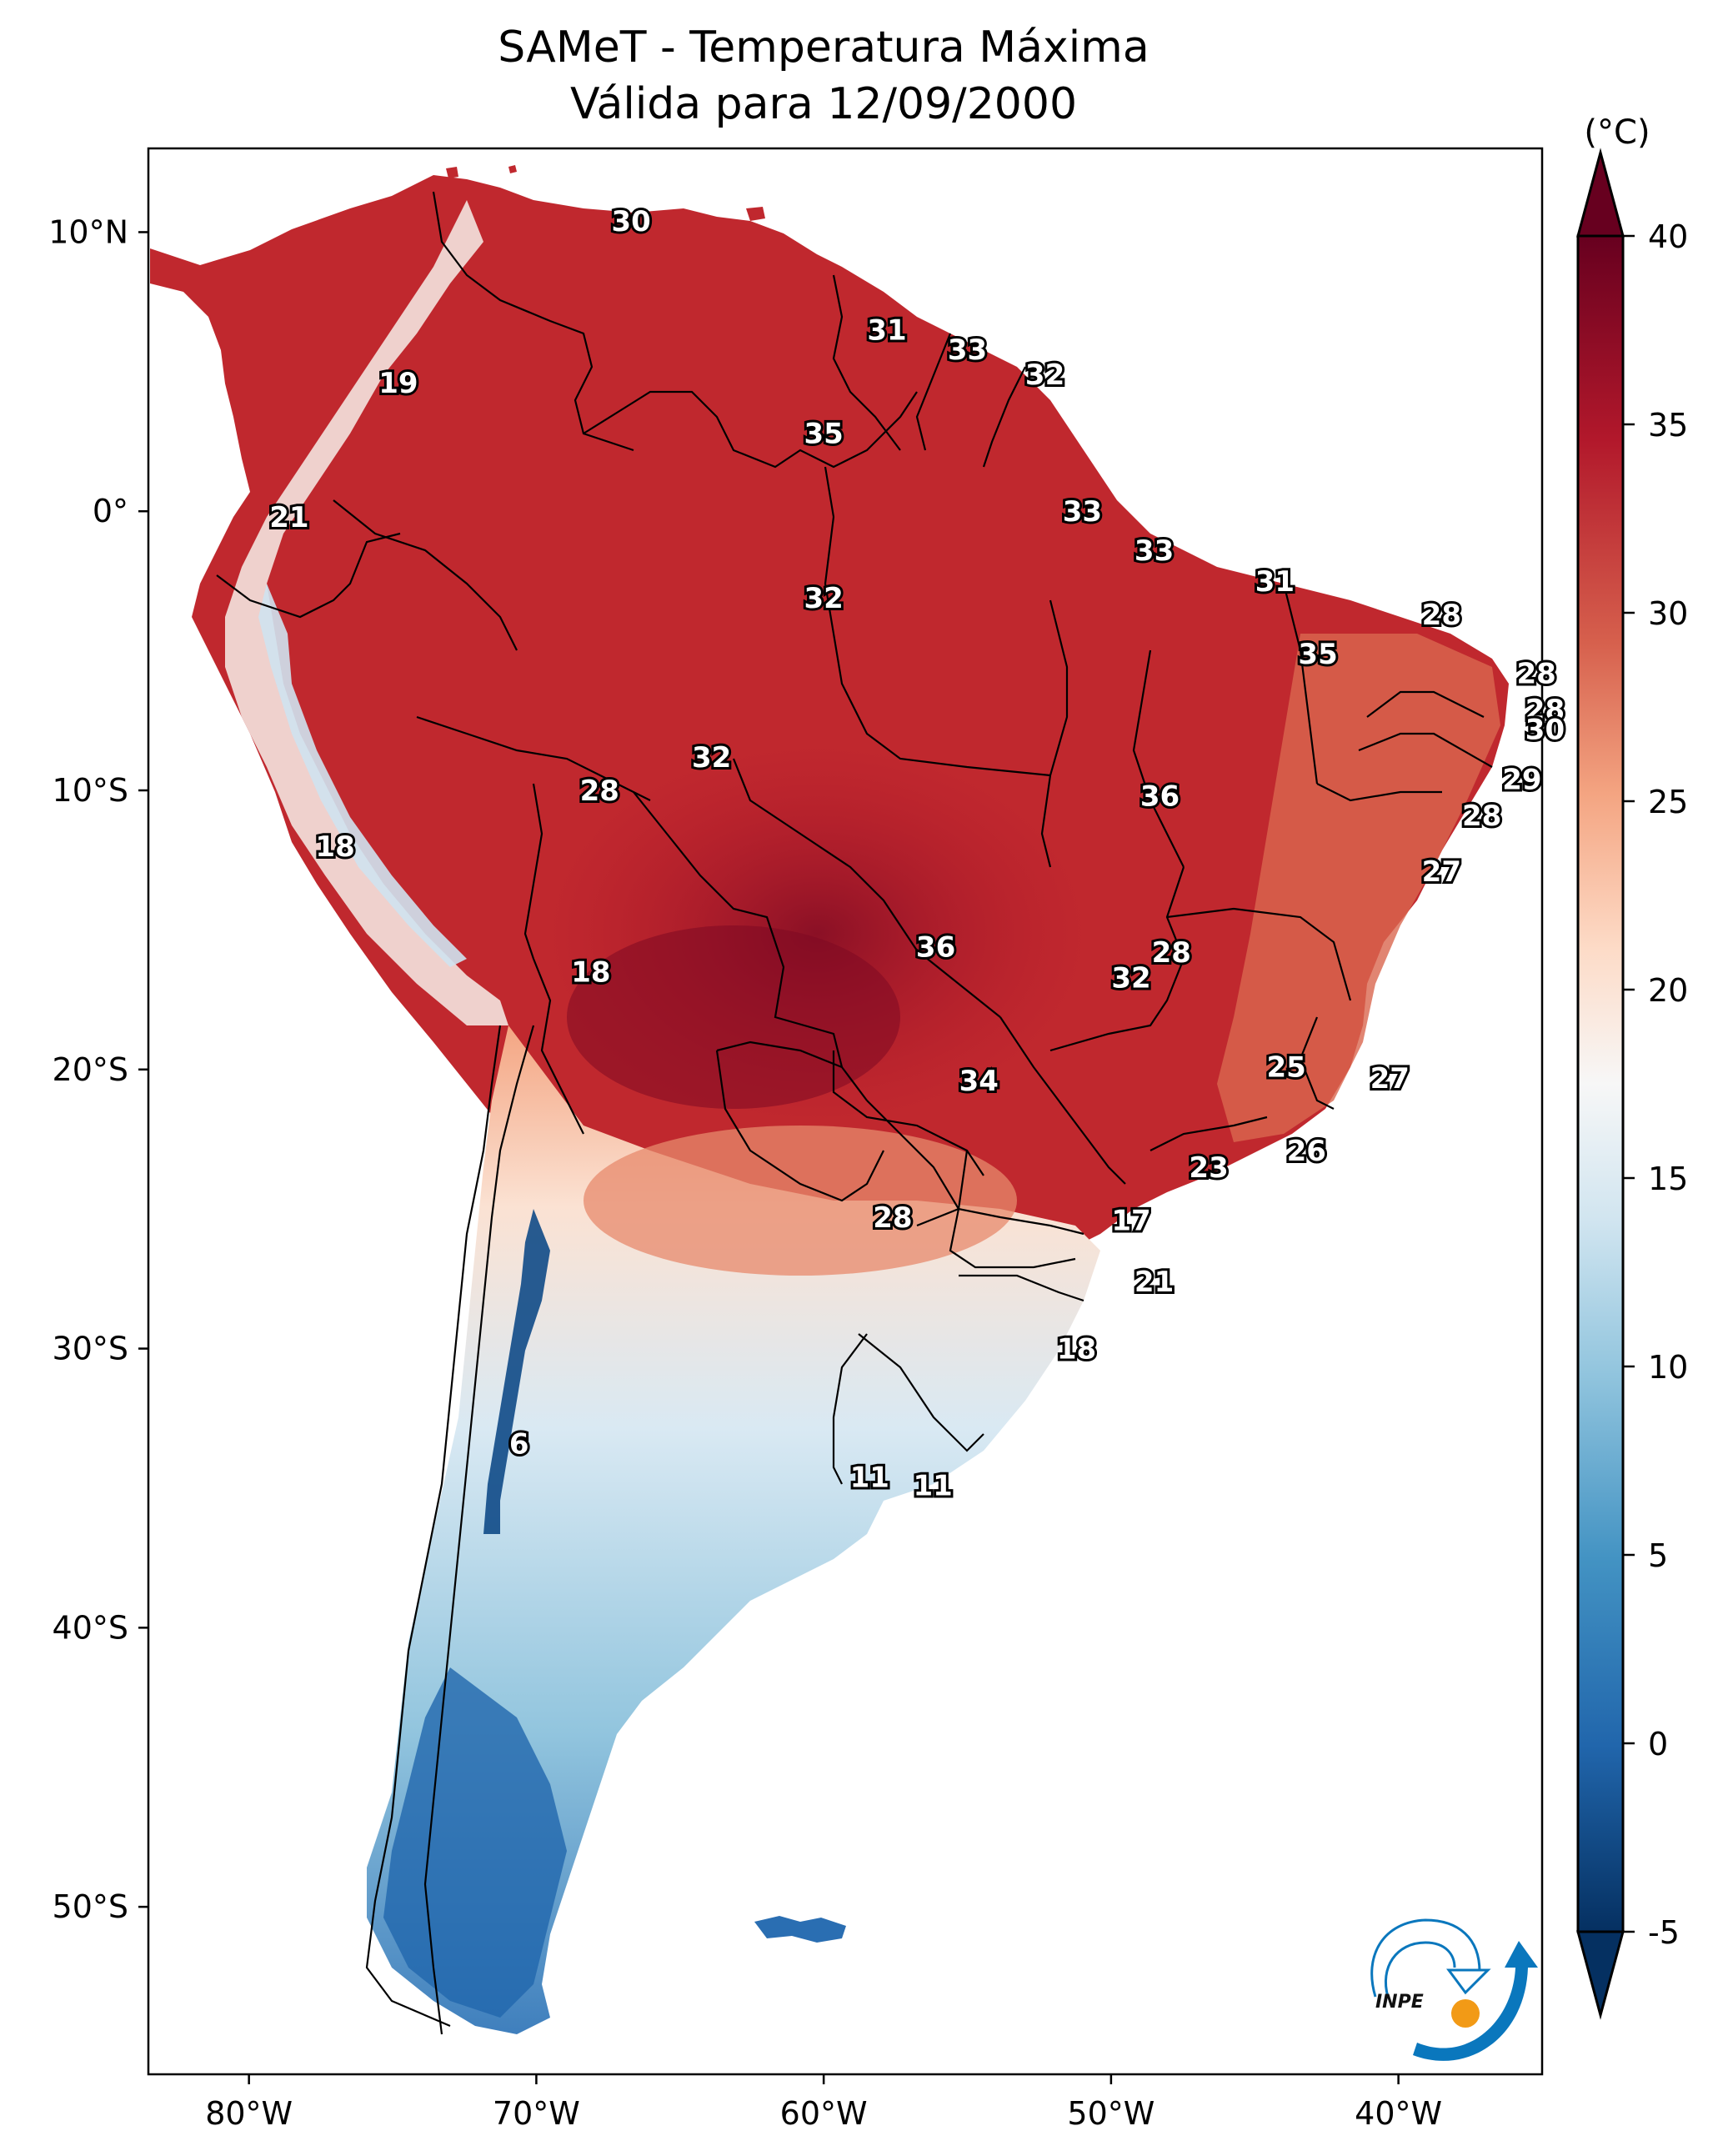 This screenshot has width=1723, height=2156. What do you see at coordinates (1668, 1367) in the screenshot?
I see `colorbar-tick-label: 10` at bounding box center [1668, 1367].